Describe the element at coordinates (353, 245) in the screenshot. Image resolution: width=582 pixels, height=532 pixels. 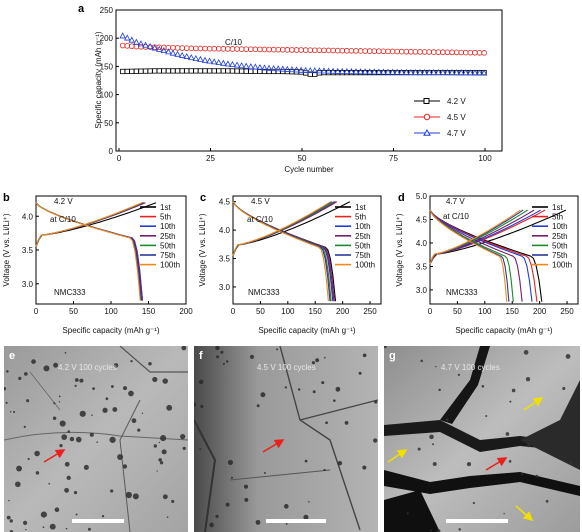
I see `legend-entry: 50th` at that location.